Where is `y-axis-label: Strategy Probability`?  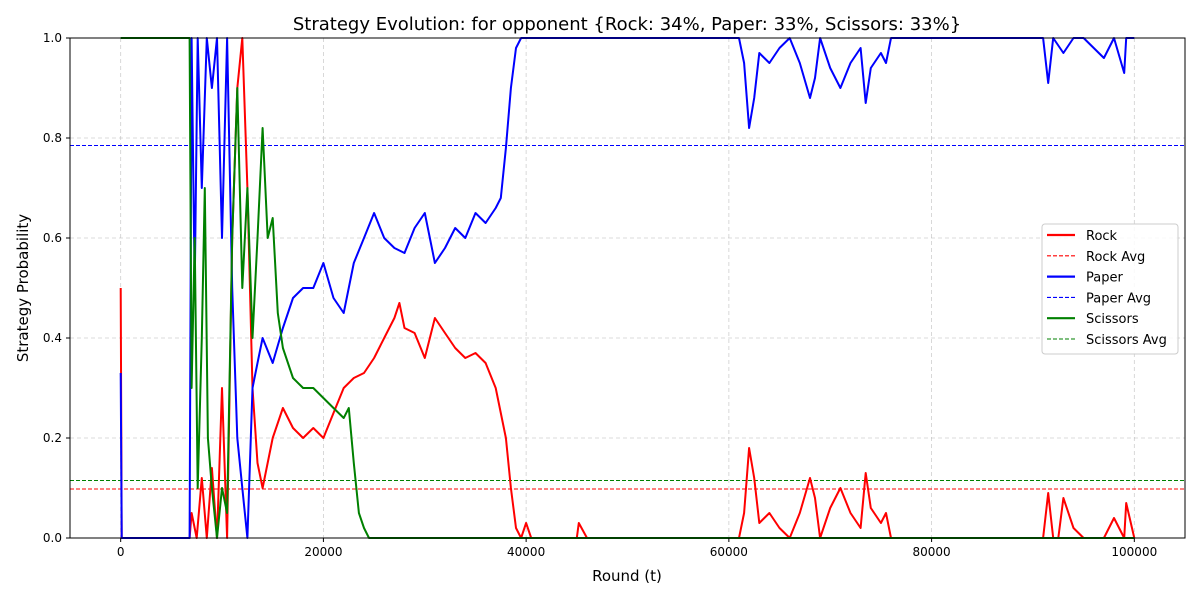
y-axis-label: Strategy Probability is located at coordinates (23, 288).